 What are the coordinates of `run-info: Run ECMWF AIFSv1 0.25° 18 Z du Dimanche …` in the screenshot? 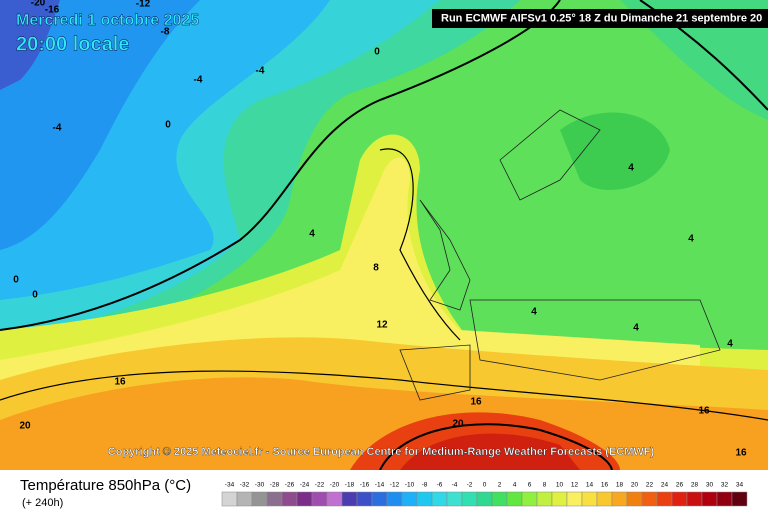 It's located at (601, 18).